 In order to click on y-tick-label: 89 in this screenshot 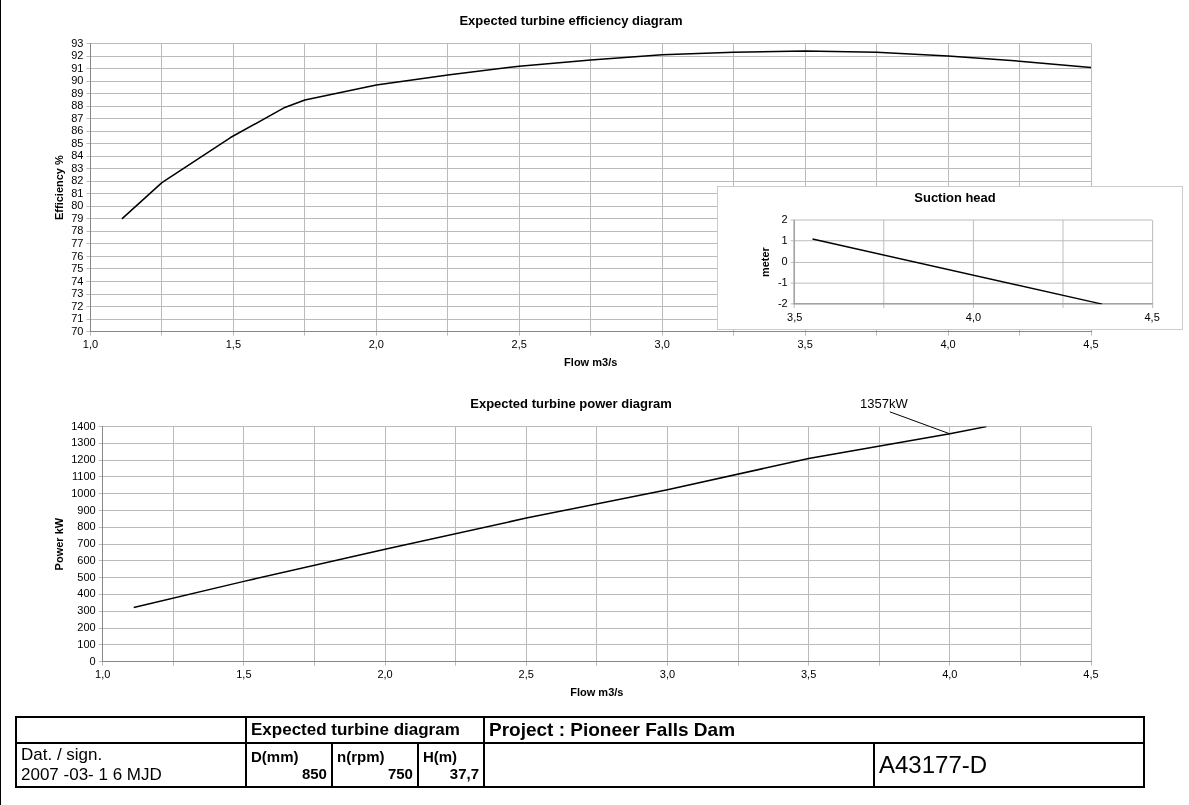, I will do `click(77, 92)`.